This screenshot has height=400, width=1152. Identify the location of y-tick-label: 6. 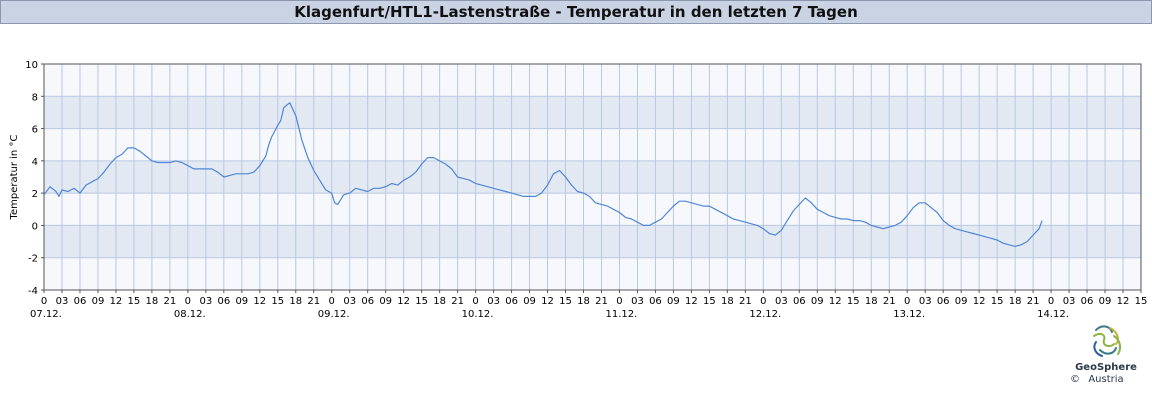
(35, 130).